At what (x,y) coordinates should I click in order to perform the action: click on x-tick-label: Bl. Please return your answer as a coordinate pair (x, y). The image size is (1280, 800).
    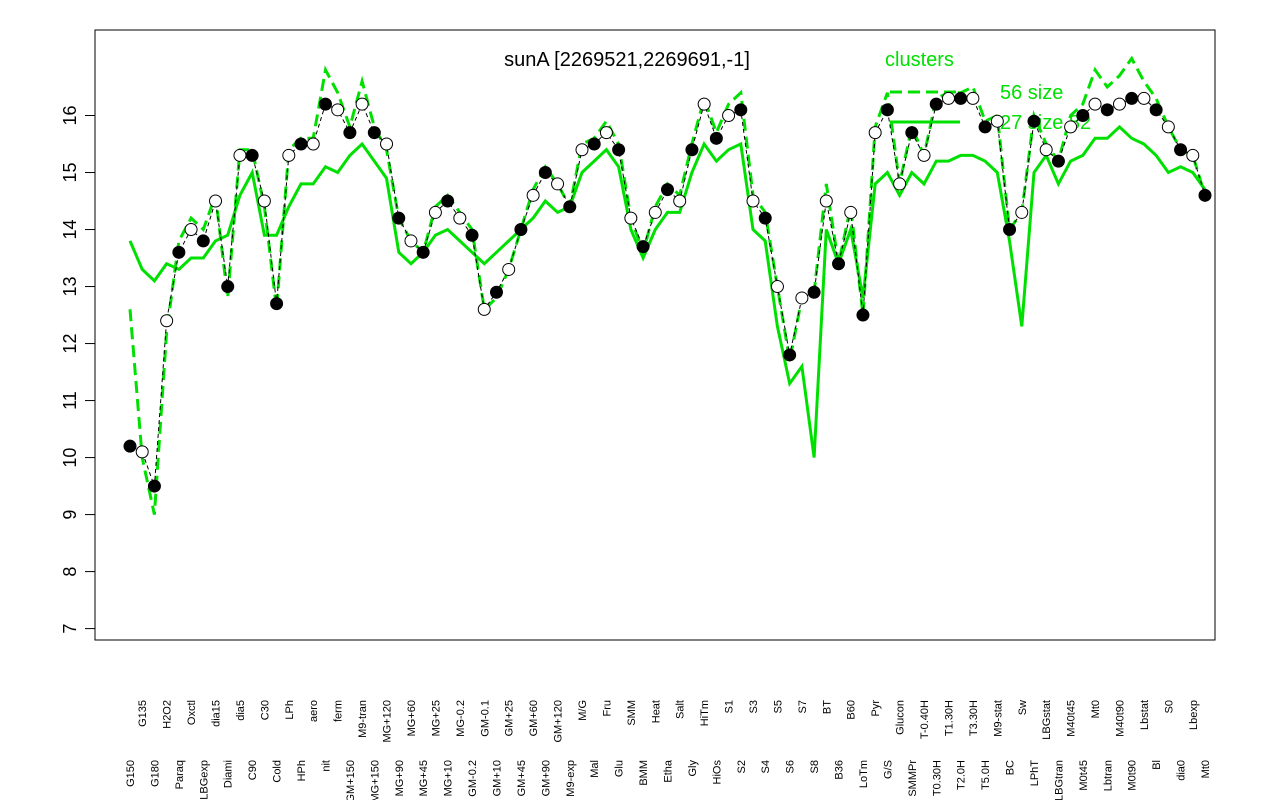
    Looking at the image, I should click on (1157, 765).